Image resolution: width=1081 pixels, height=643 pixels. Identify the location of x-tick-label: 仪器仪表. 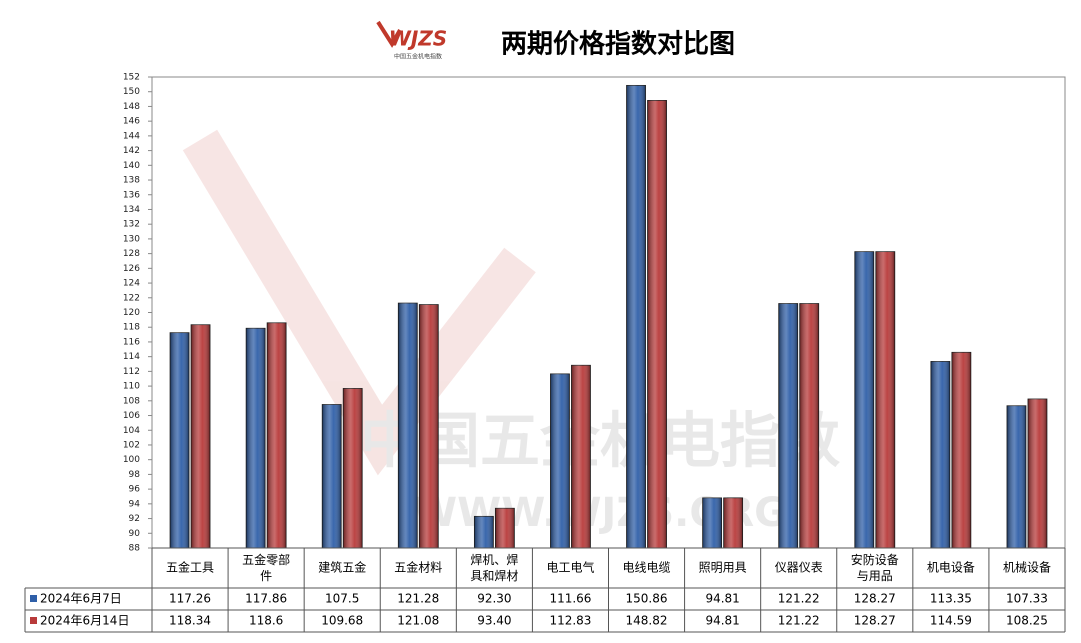
(799, 568).